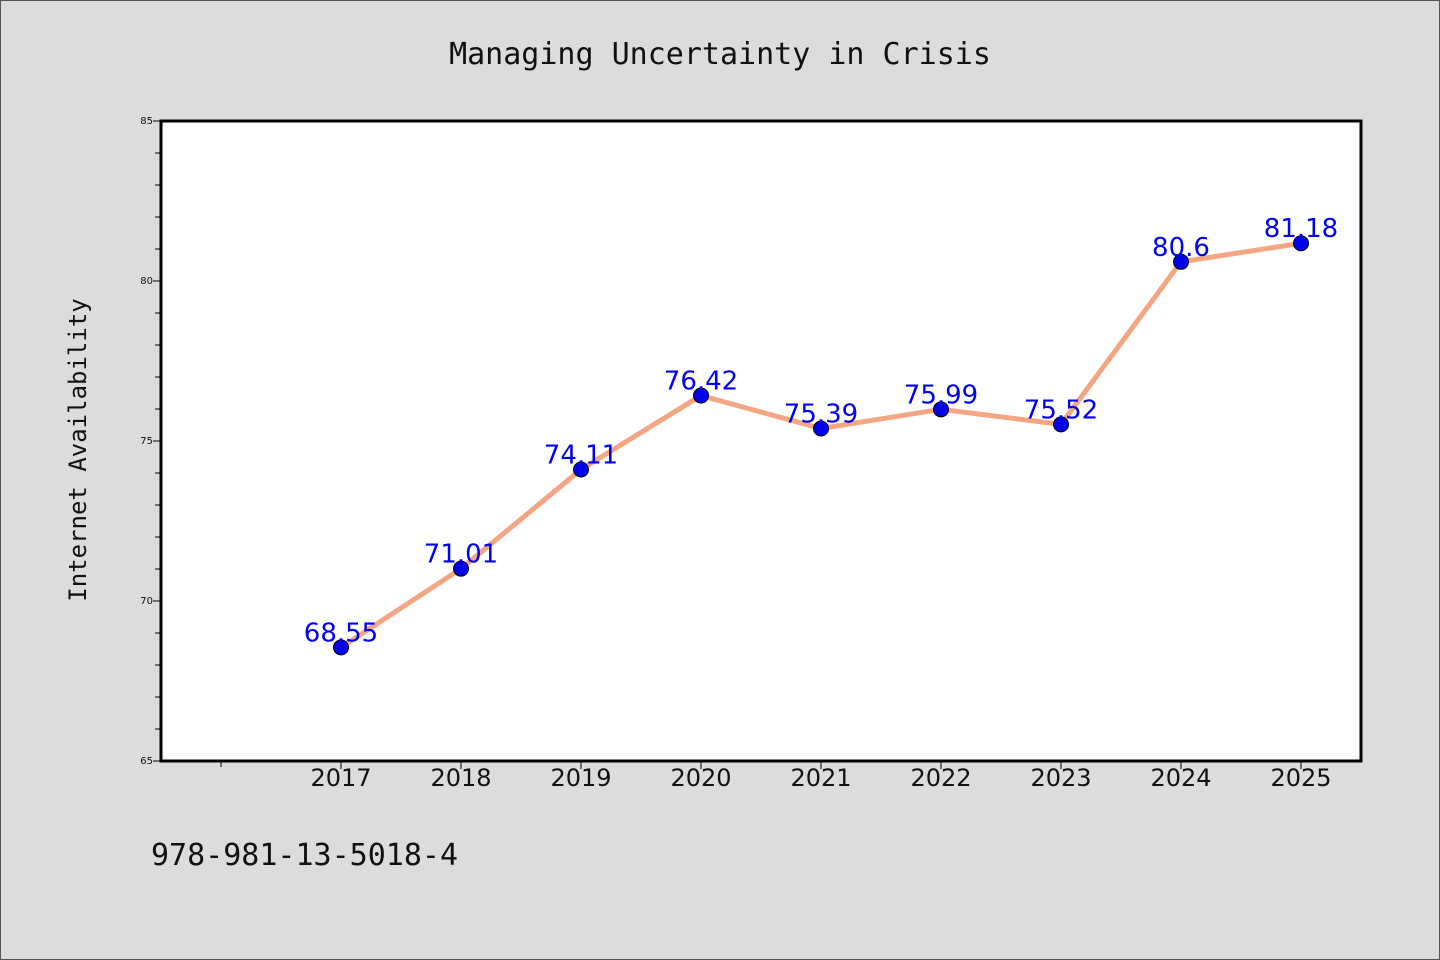 The image size is (1440, 960). I want to click on x-tick-label: 2022, so click(940, 778).